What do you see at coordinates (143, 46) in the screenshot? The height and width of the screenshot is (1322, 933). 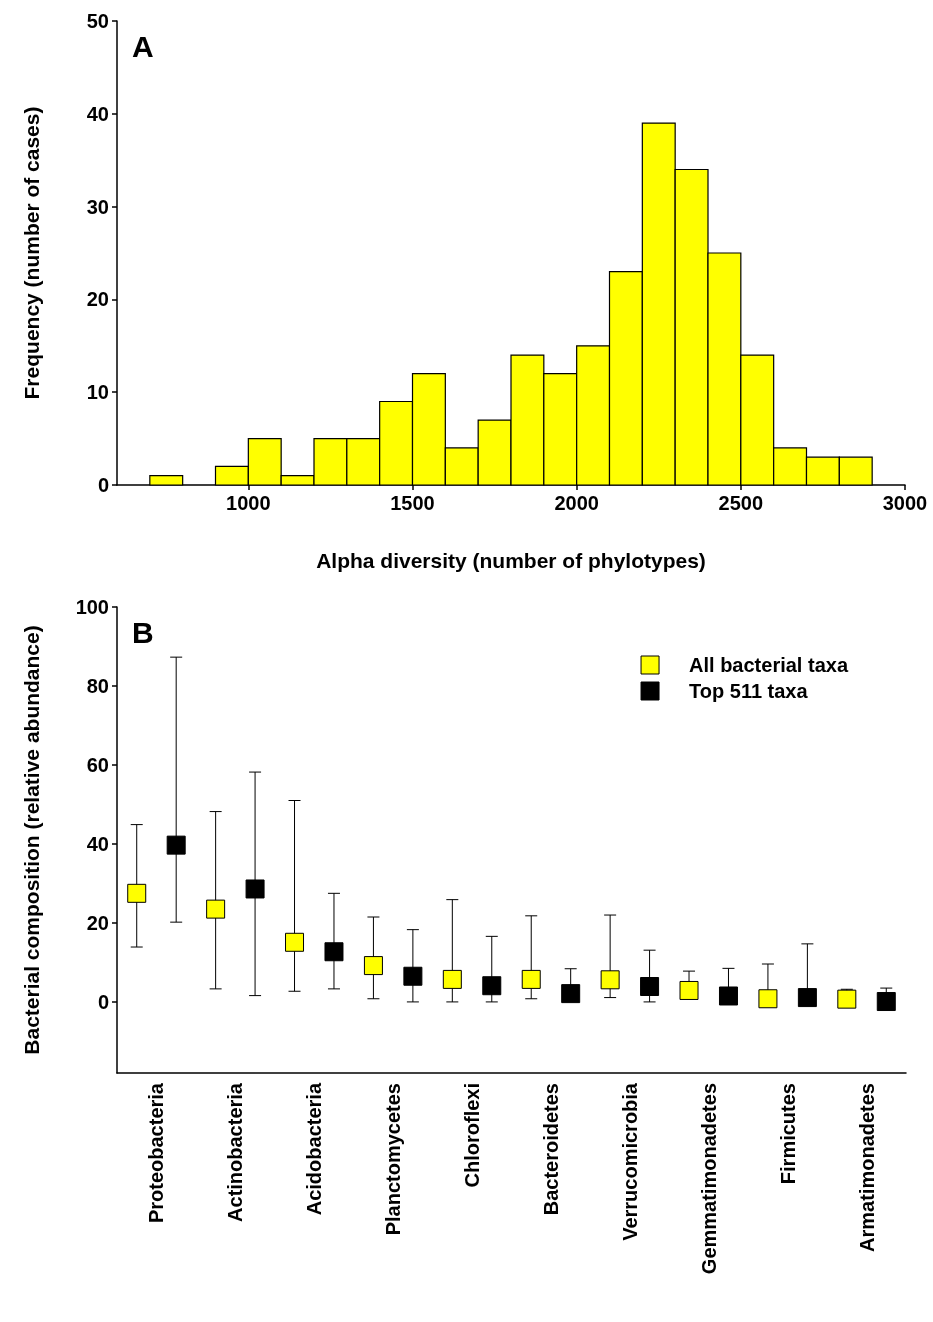 I see `annotation: A` at bounding box center [143, 46].